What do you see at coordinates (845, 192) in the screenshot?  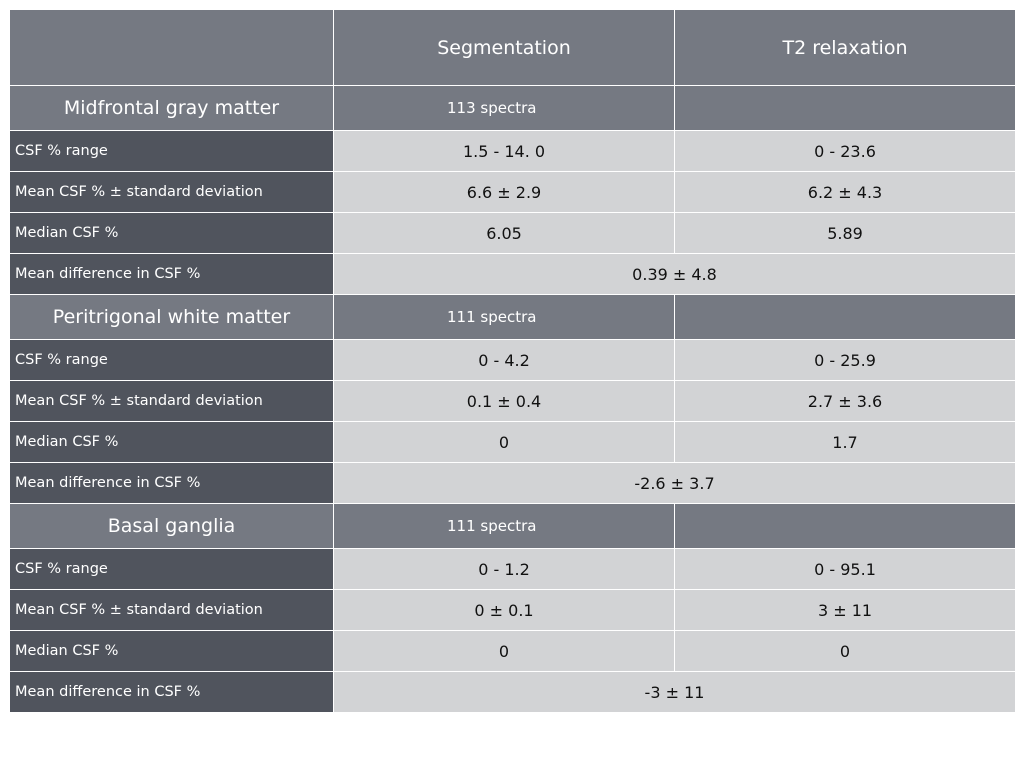 I see `t2-value: 6.2 ± 4.3` at bounding box center [845, 192].